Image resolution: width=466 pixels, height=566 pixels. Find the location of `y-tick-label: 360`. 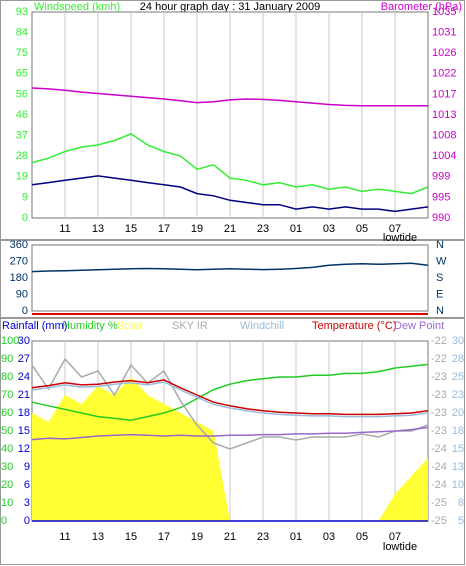

y-tick-label: 360 is located at coordinates (19, 245).